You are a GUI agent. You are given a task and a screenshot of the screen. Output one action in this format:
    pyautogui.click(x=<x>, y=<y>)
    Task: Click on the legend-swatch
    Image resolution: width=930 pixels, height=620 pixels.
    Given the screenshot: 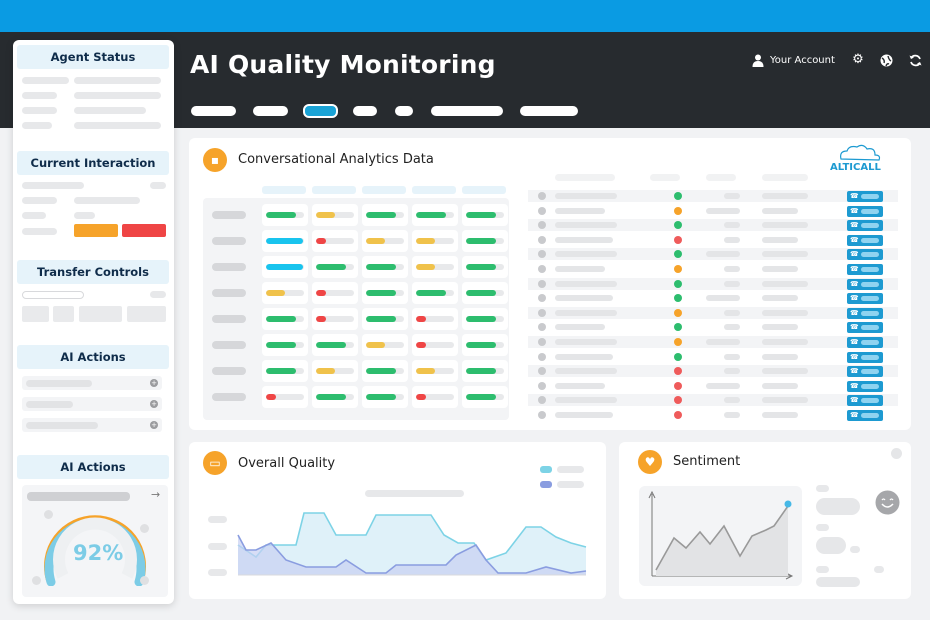 What is the action you would take?
    pyautogui.click(x=546, y=484)
    